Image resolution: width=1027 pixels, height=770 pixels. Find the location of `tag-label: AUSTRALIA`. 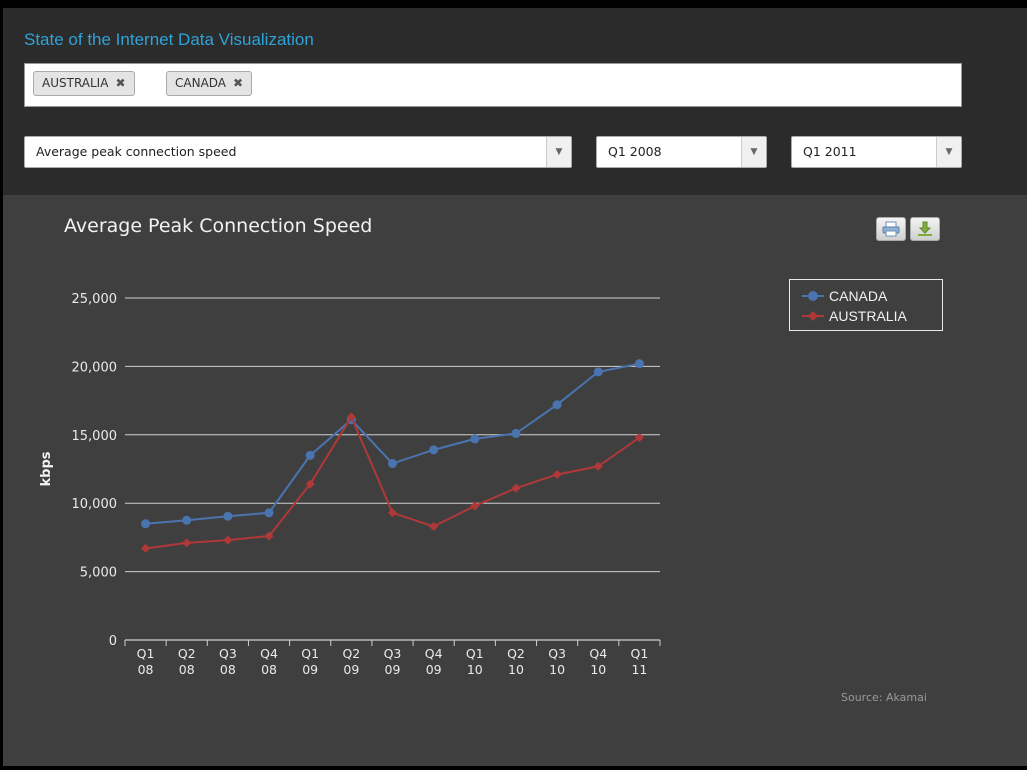

tag-label: AUSTRALIA is located at coordinates (75, 83).